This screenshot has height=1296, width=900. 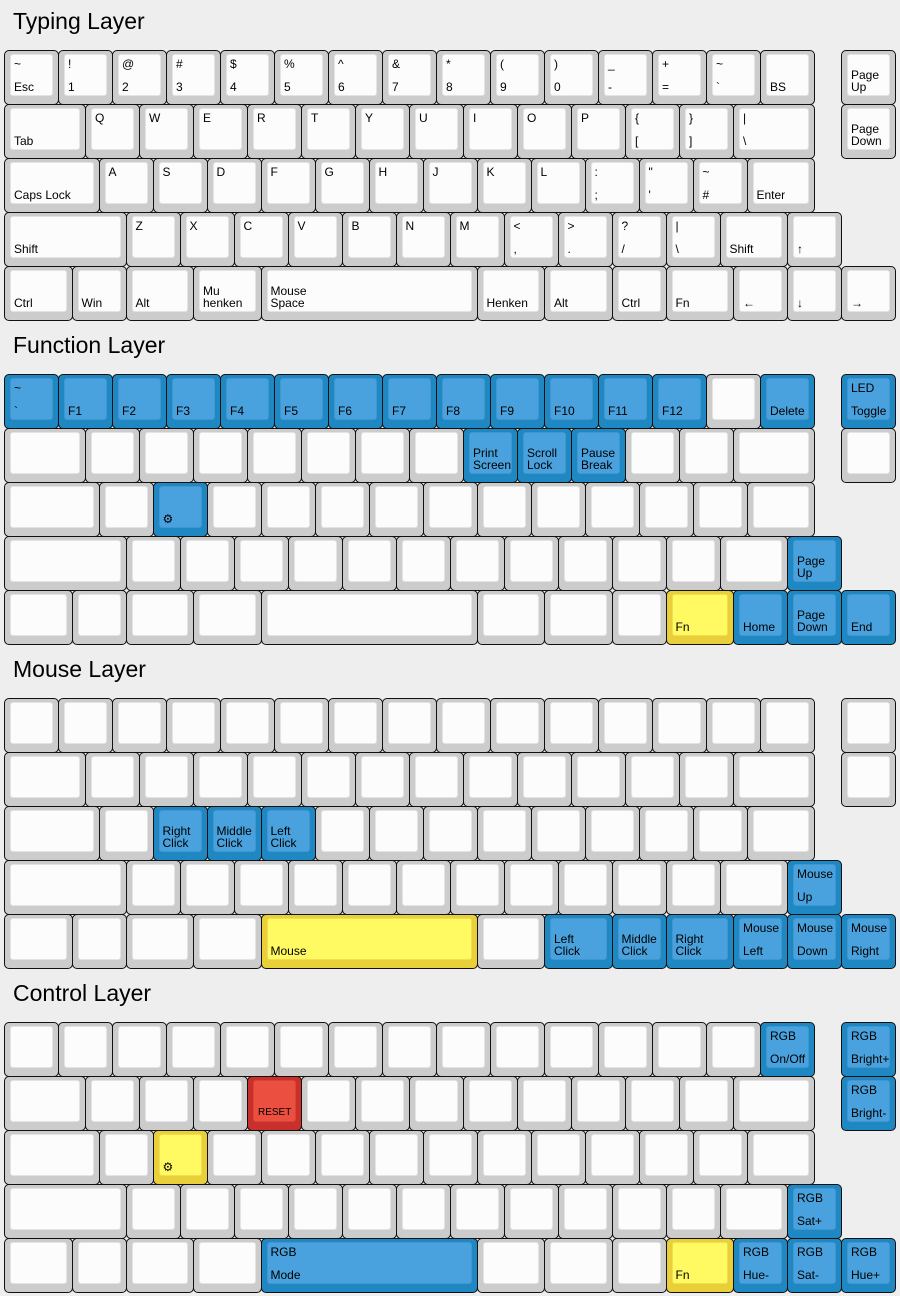 I want to click on key: D, so click(x=234, y=185).